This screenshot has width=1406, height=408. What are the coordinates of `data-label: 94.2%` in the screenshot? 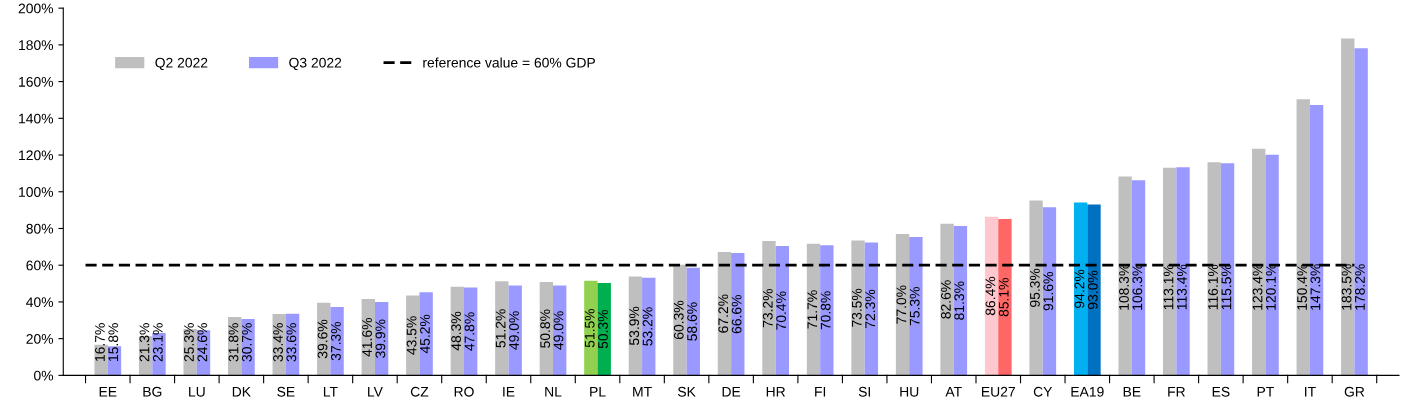 It's located at (1079, 288).